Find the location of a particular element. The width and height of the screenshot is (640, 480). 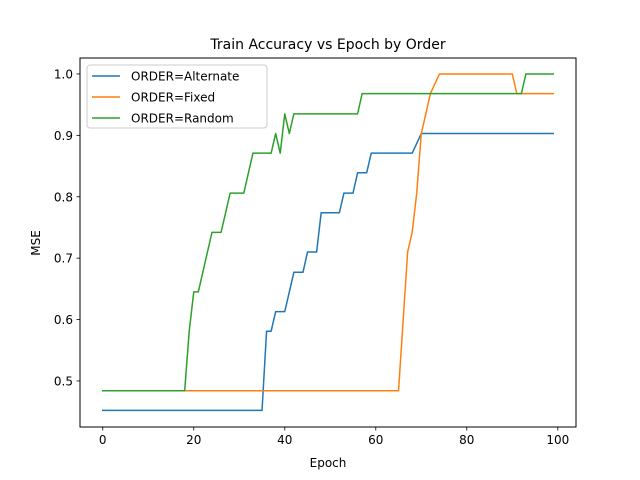

legend-label: ORDER=Alternate is located at coordinates (185, 77).